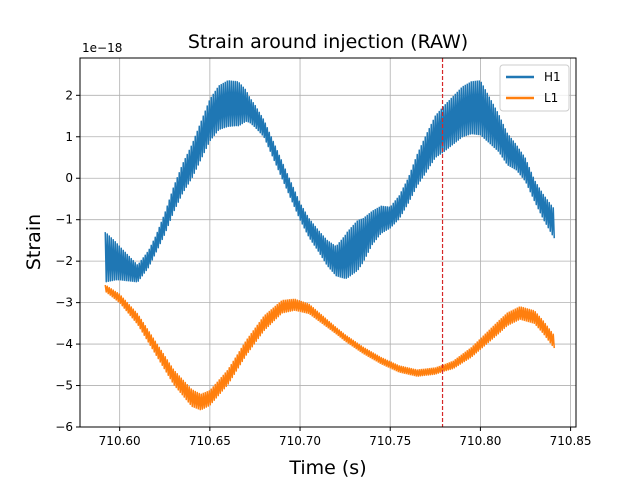  What do you see at coordinates (69, 95) in the screenshot?
I see `y-tick-label: 2` at bounding box center [69, 95].